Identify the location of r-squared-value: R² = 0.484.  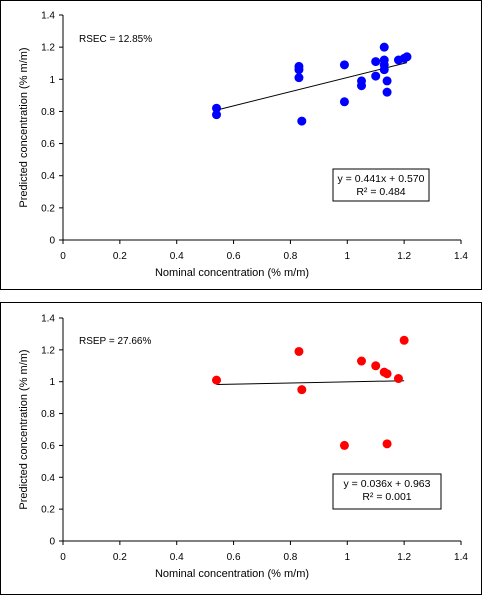
(380, 192).